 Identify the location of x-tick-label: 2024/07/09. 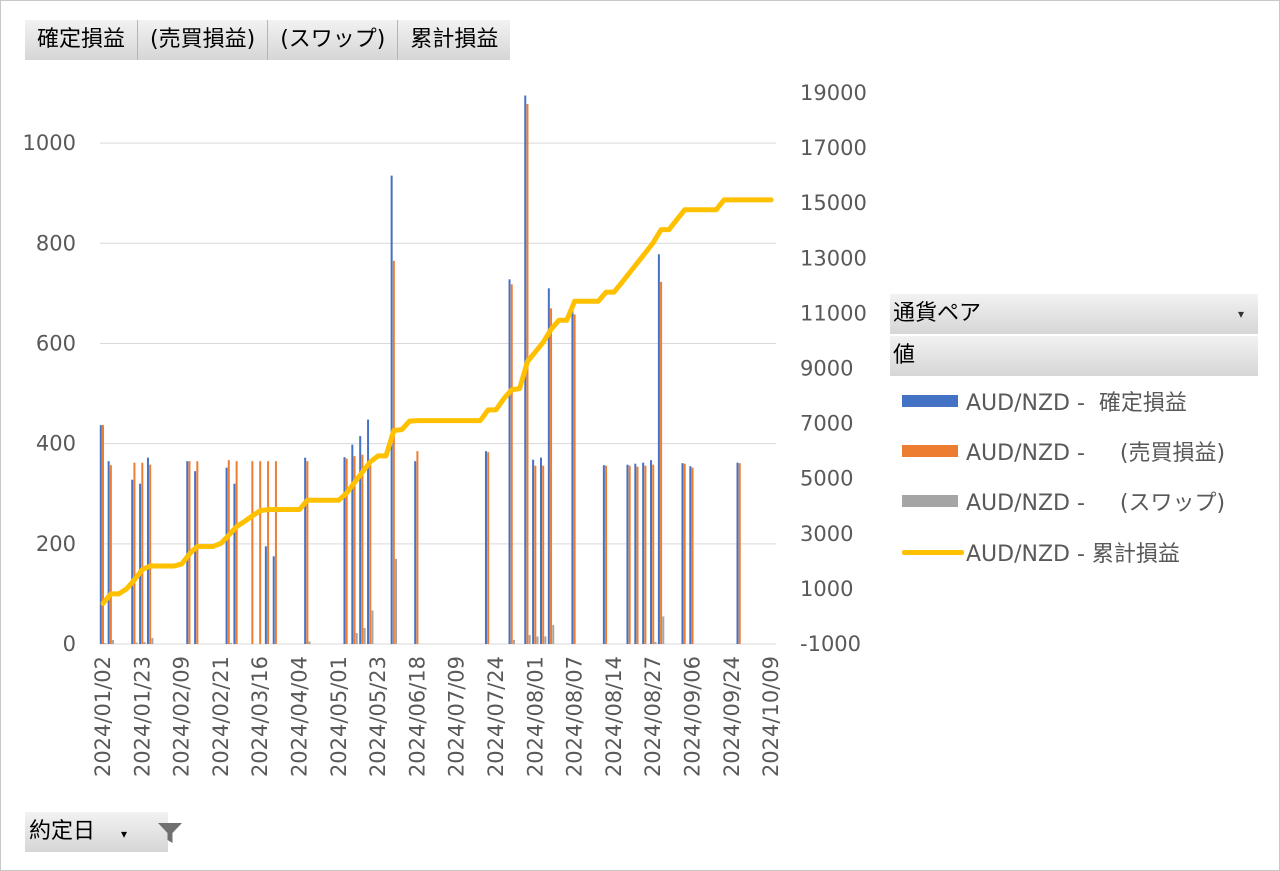
(457, 716).